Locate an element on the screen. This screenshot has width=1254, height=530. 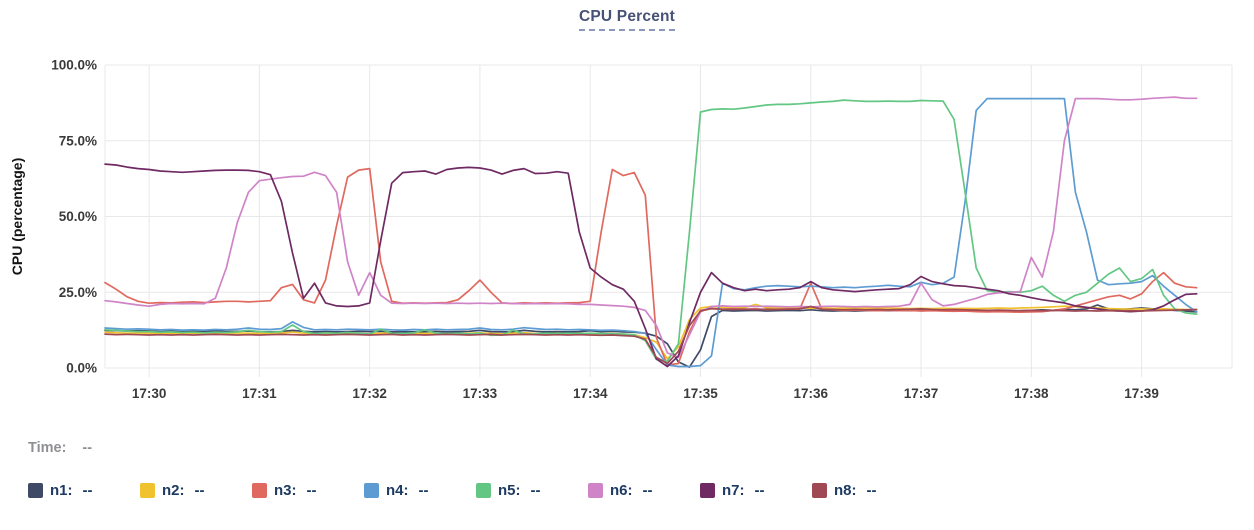
x-tick-label: 17:32 is located at coordinates (369, 393).